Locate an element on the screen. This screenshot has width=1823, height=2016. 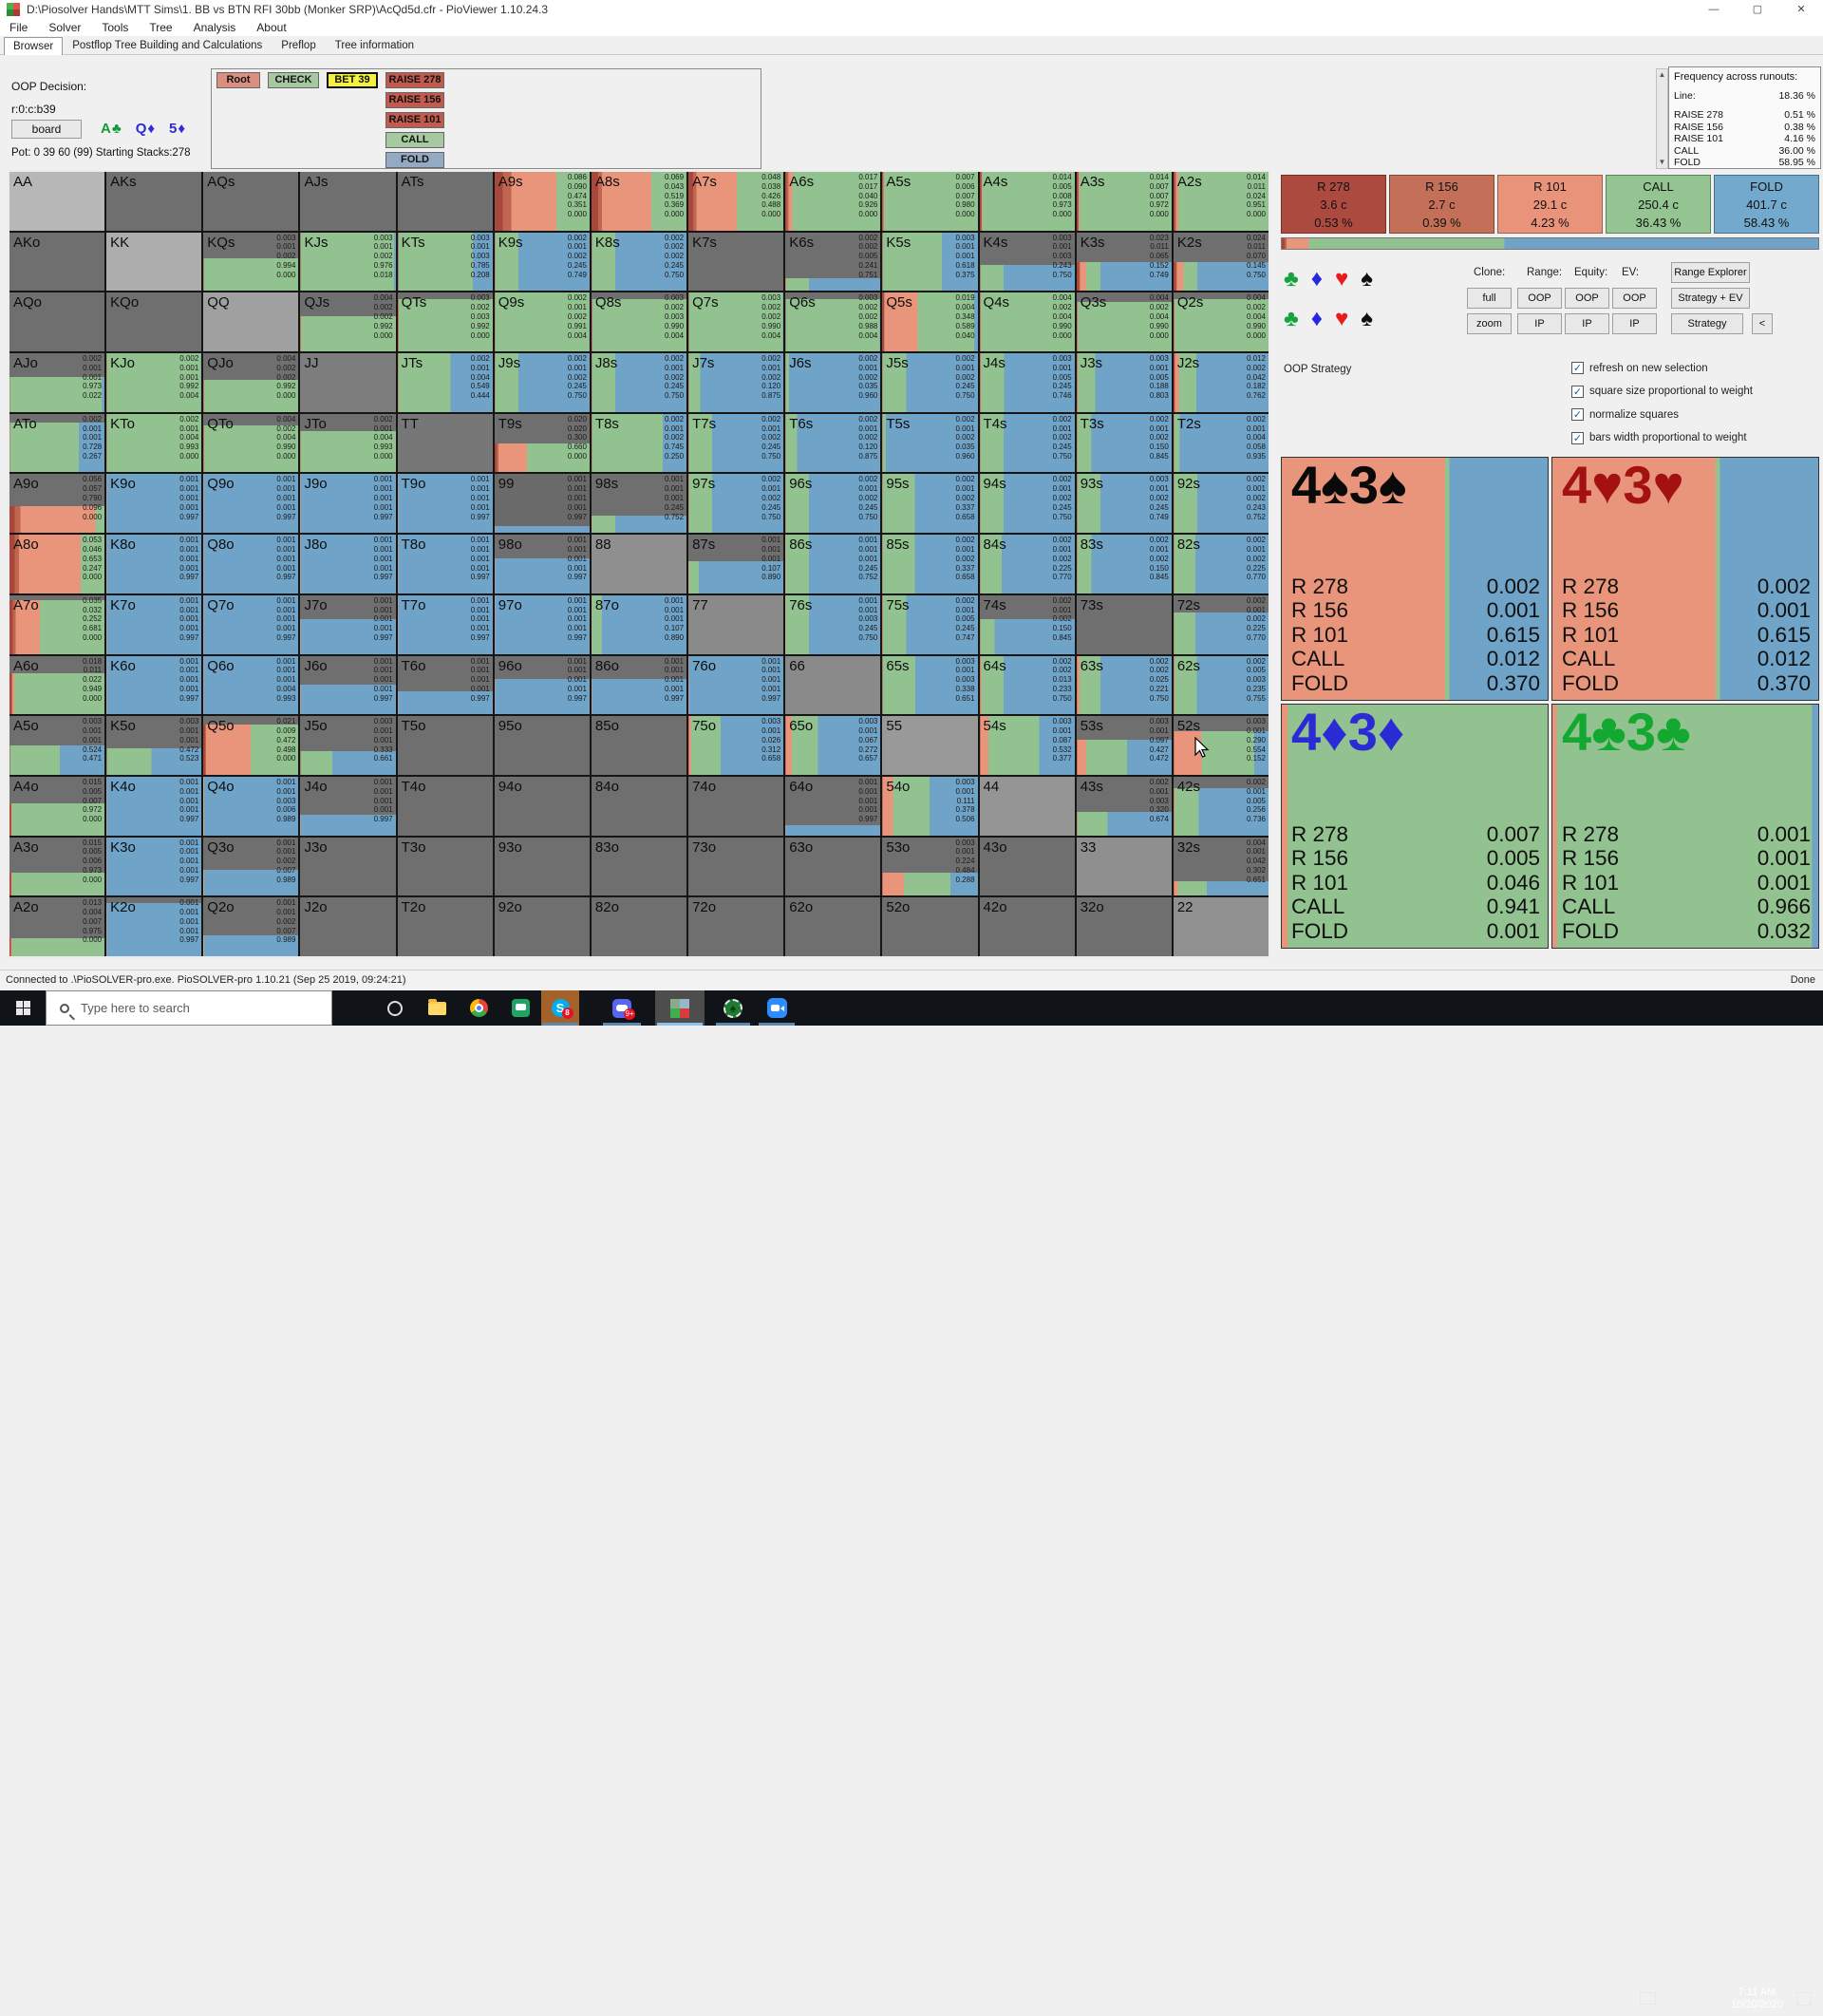
clone-zoom-button: zoom is located at coordinates (1490, 323).